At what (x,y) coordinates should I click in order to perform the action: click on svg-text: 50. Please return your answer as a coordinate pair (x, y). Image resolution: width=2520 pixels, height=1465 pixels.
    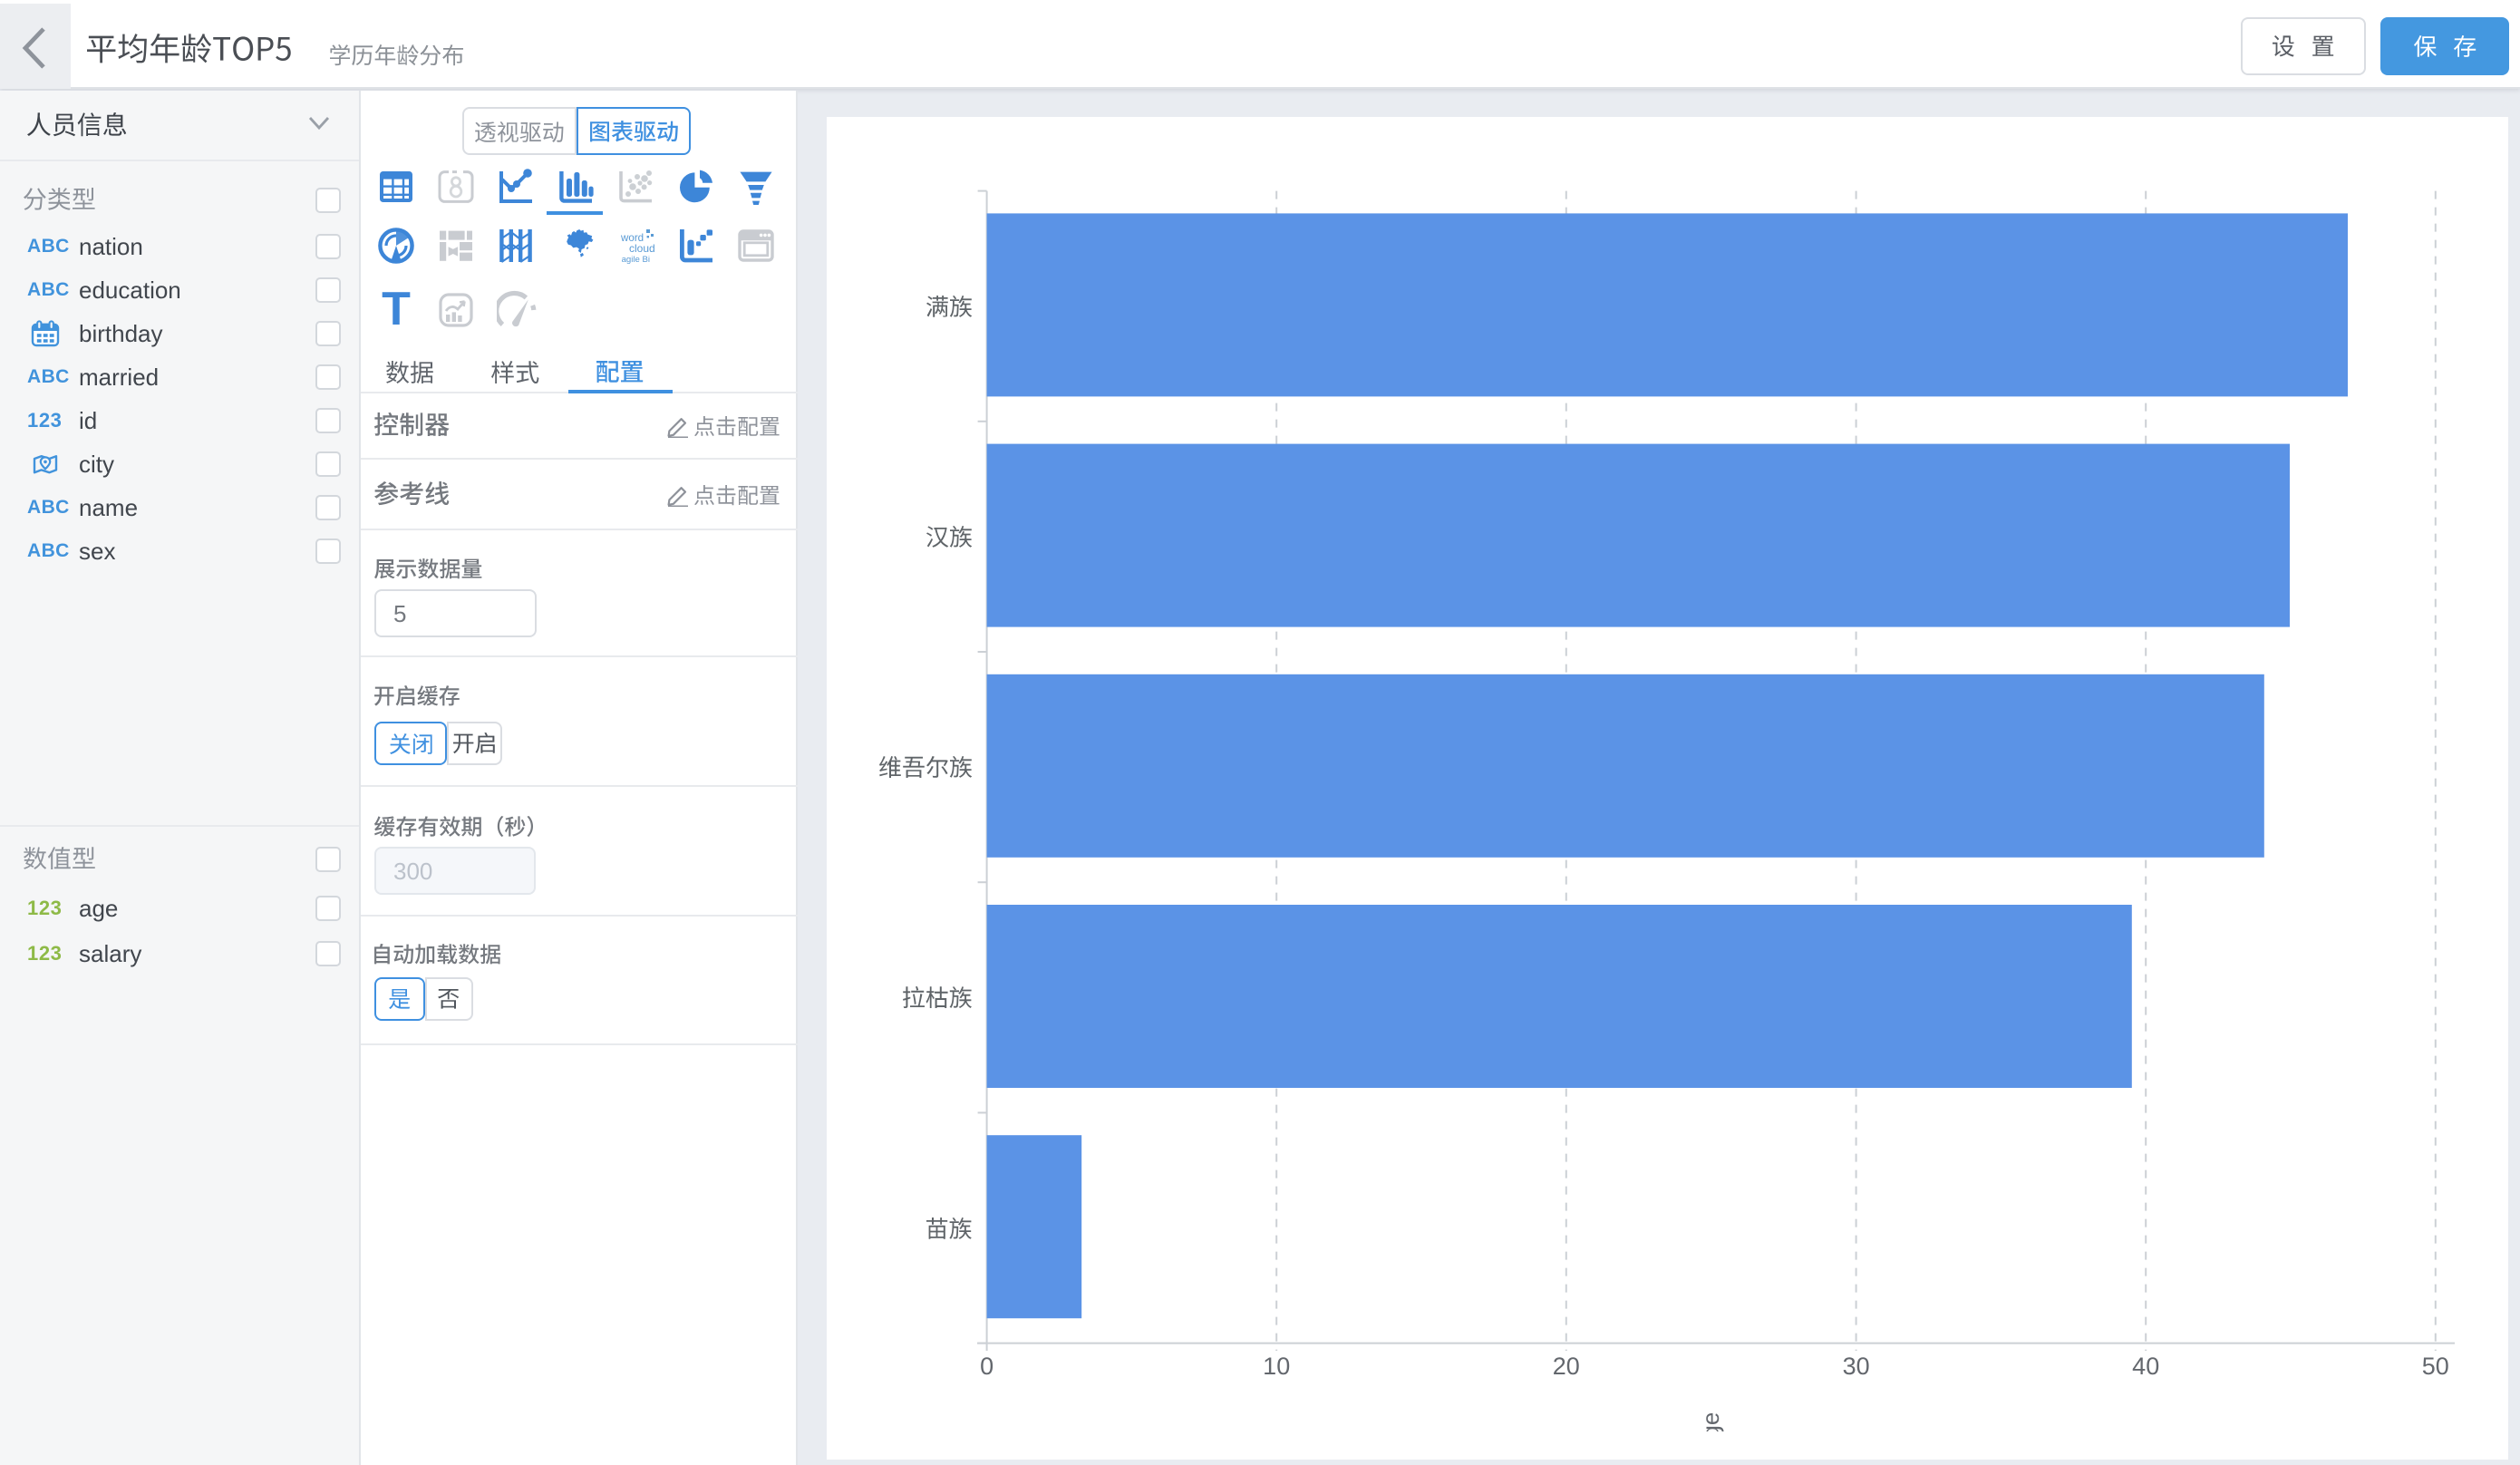
    Looking at the image, I should click on (2435, 1366).